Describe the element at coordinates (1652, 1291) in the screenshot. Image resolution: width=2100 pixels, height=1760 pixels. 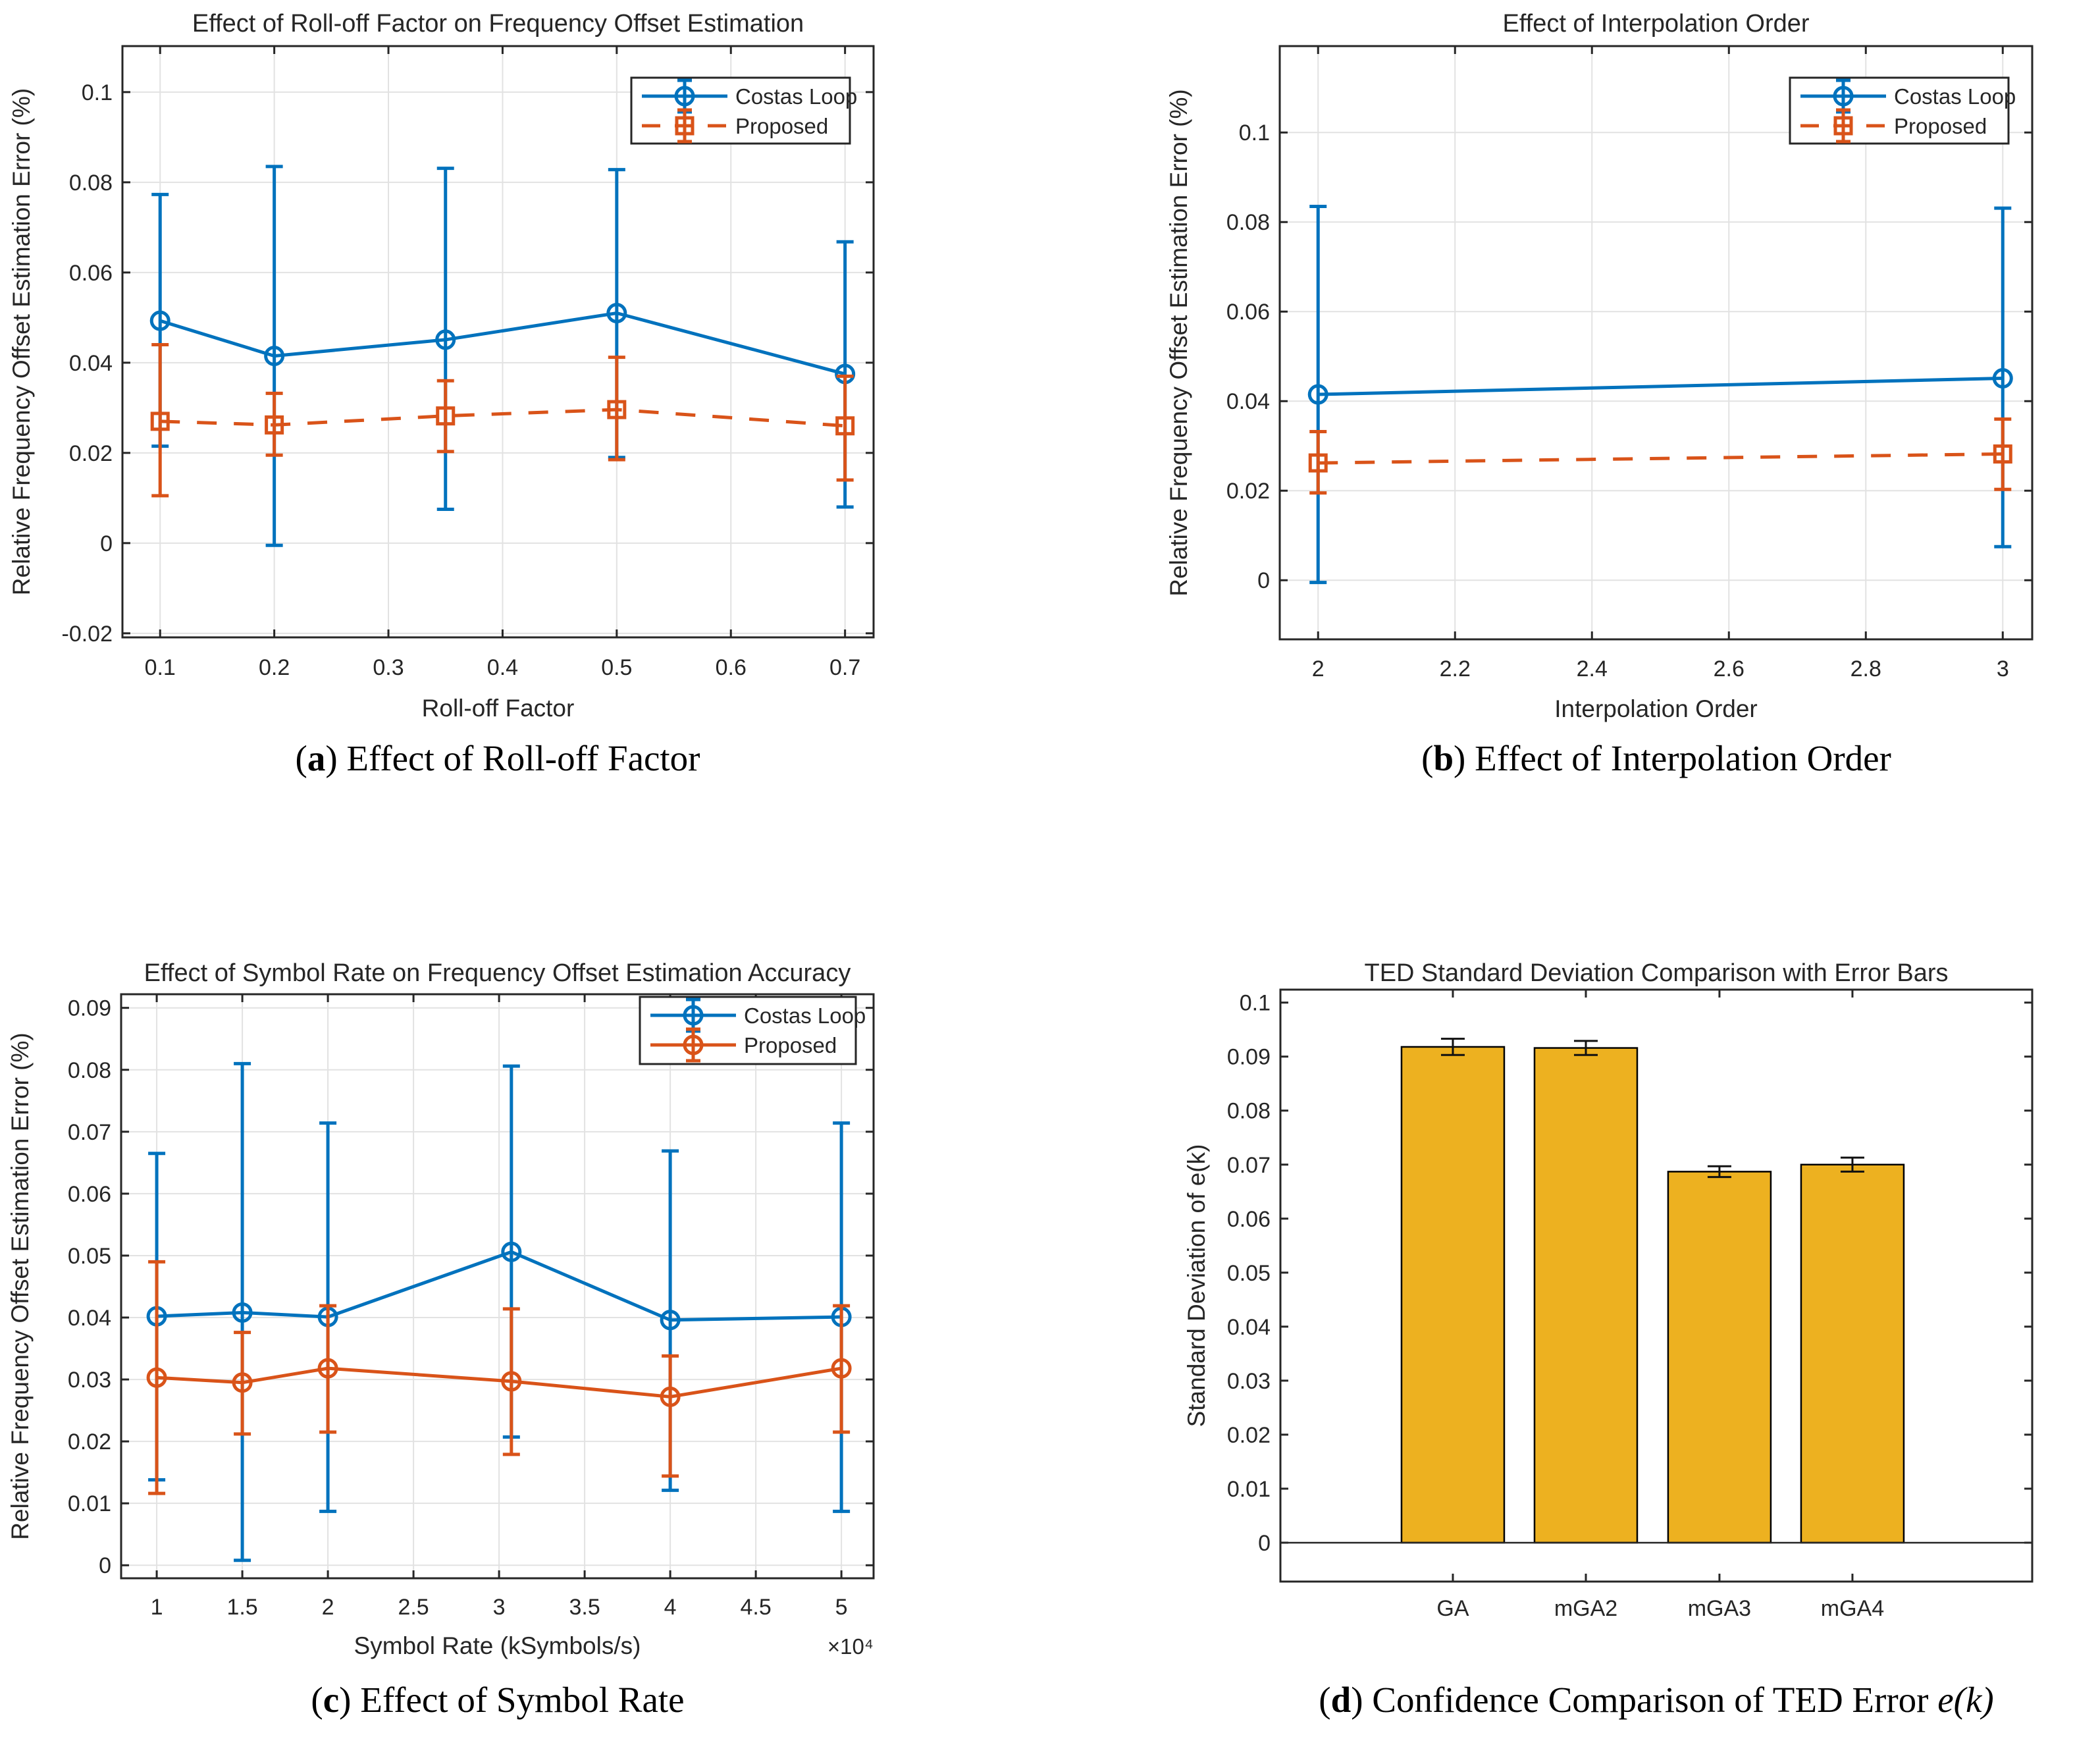
I see `bars` at that location.